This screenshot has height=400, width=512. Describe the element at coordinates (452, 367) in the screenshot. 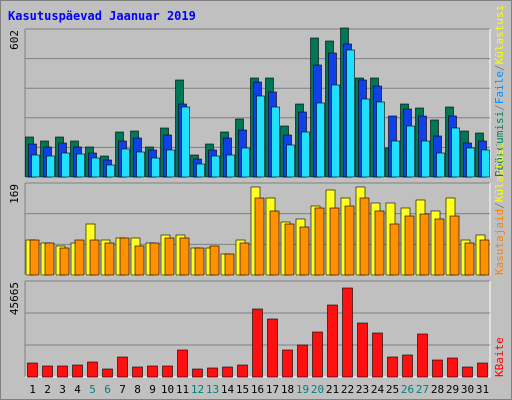

I see `bar-bottom-s0-d29` at that location.